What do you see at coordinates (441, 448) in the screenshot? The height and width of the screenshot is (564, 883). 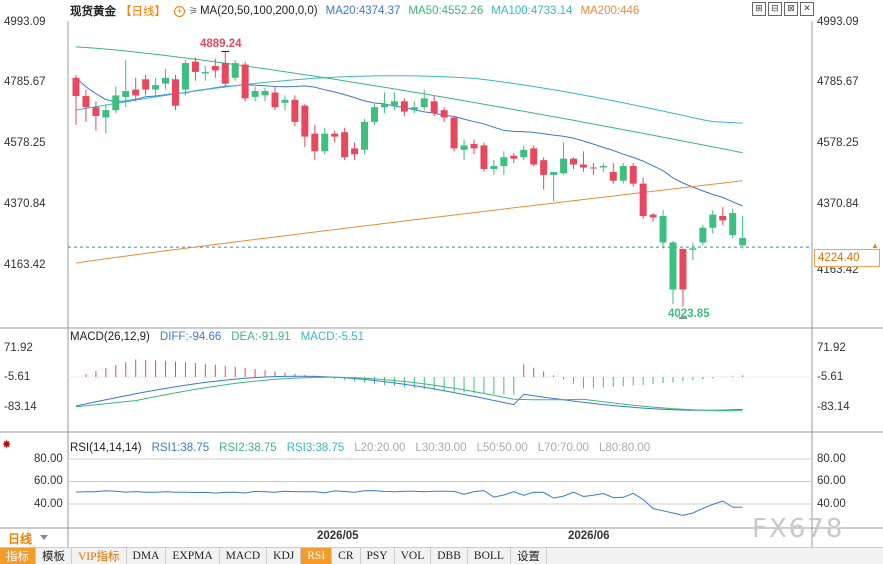 I see `rsi-l30: L30:30.00` at bounding box center [441, 448].